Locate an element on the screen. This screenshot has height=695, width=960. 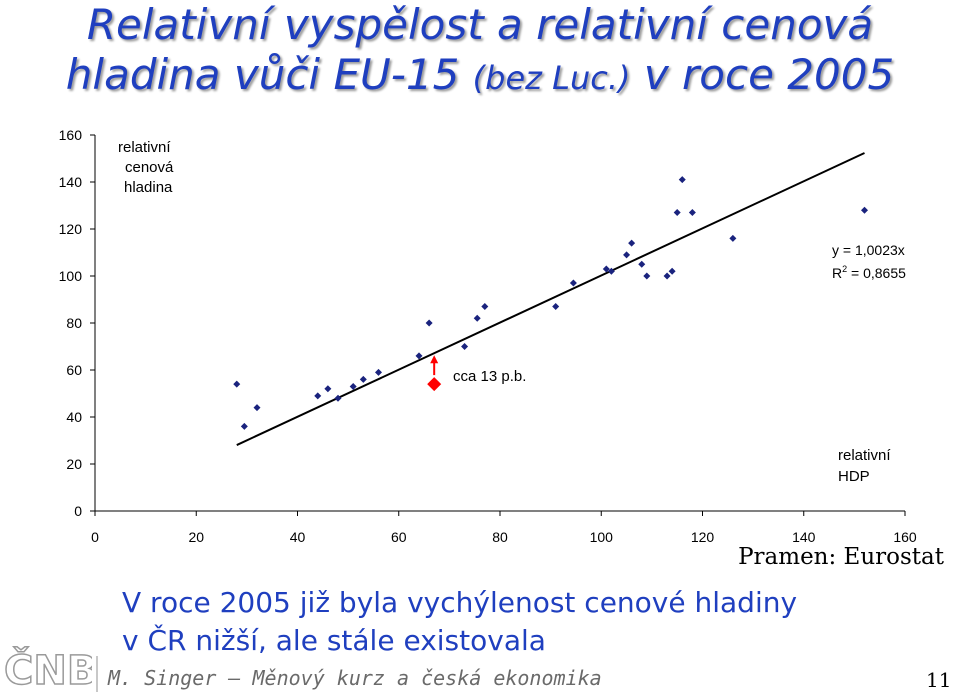
r2-sup: 2 is located at coordinates (844, 269).